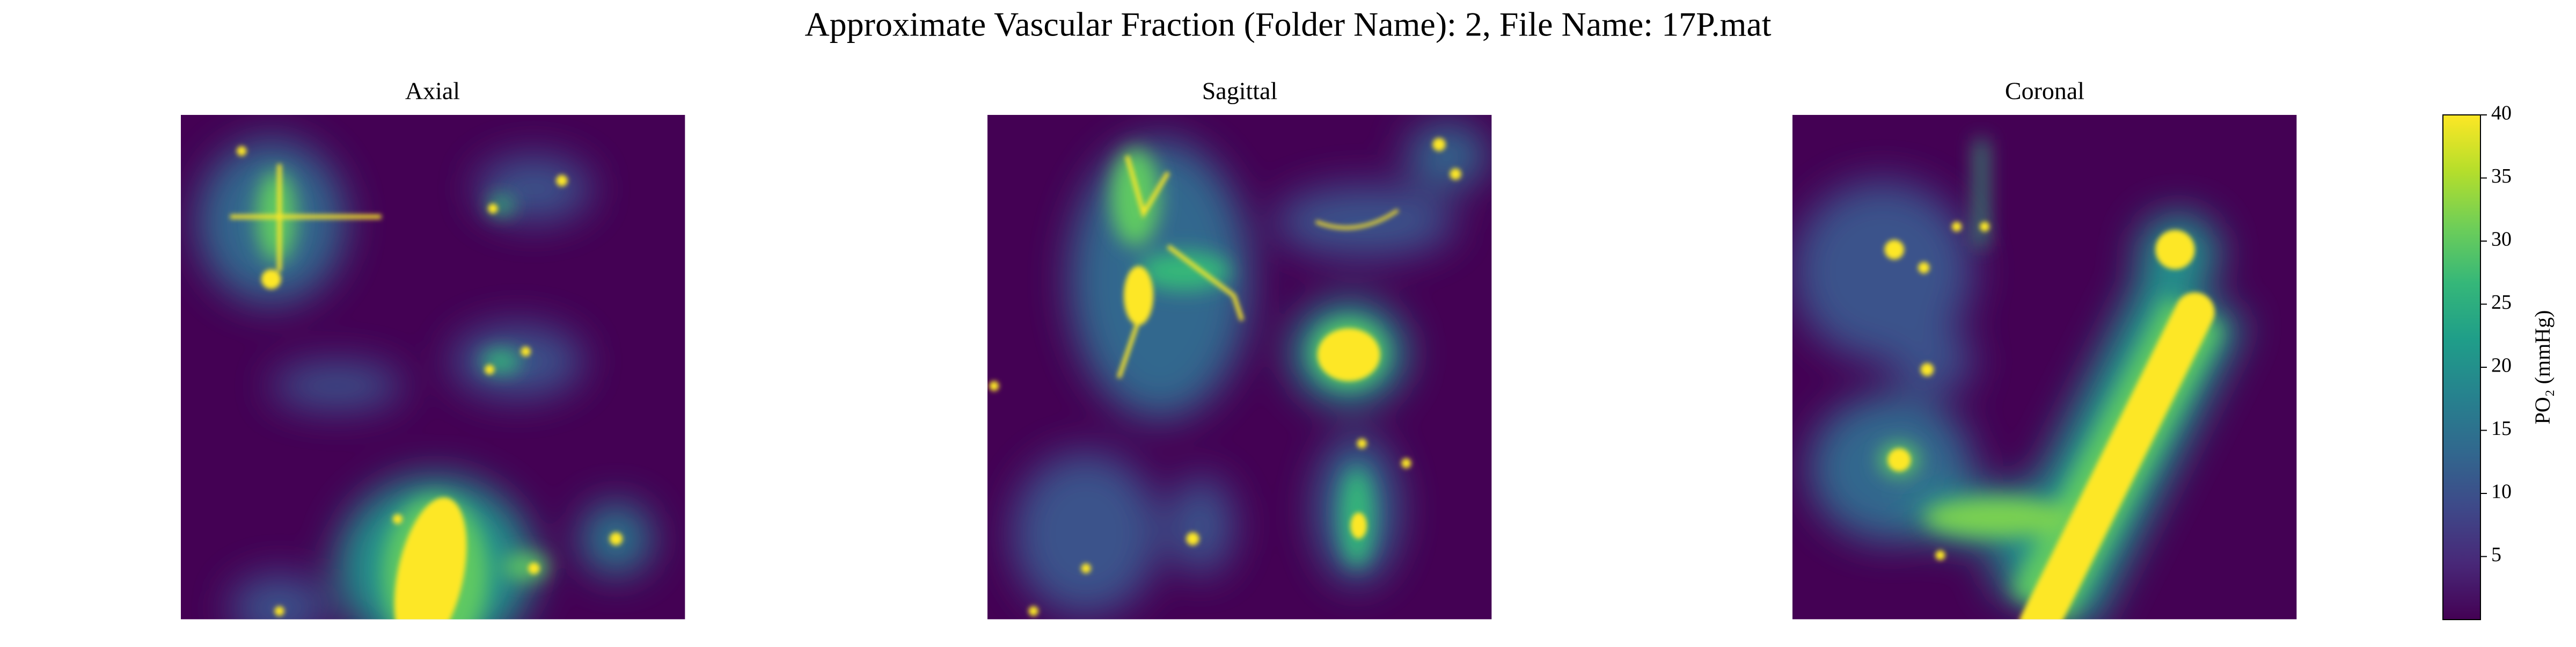  Describe the element at coordinates (2501, 176) in the screenshot. I see `colorbar-tick-label: 35` at that location.